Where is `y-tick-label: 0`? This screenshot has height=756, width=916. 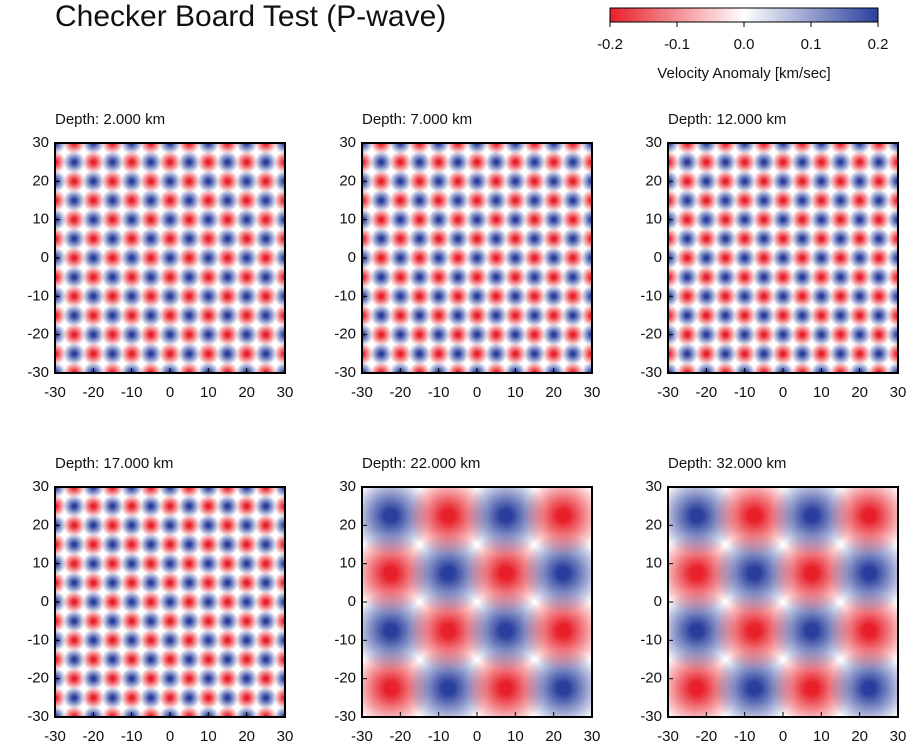
y-tick-label: 0 is located at coordinates (352, 257).